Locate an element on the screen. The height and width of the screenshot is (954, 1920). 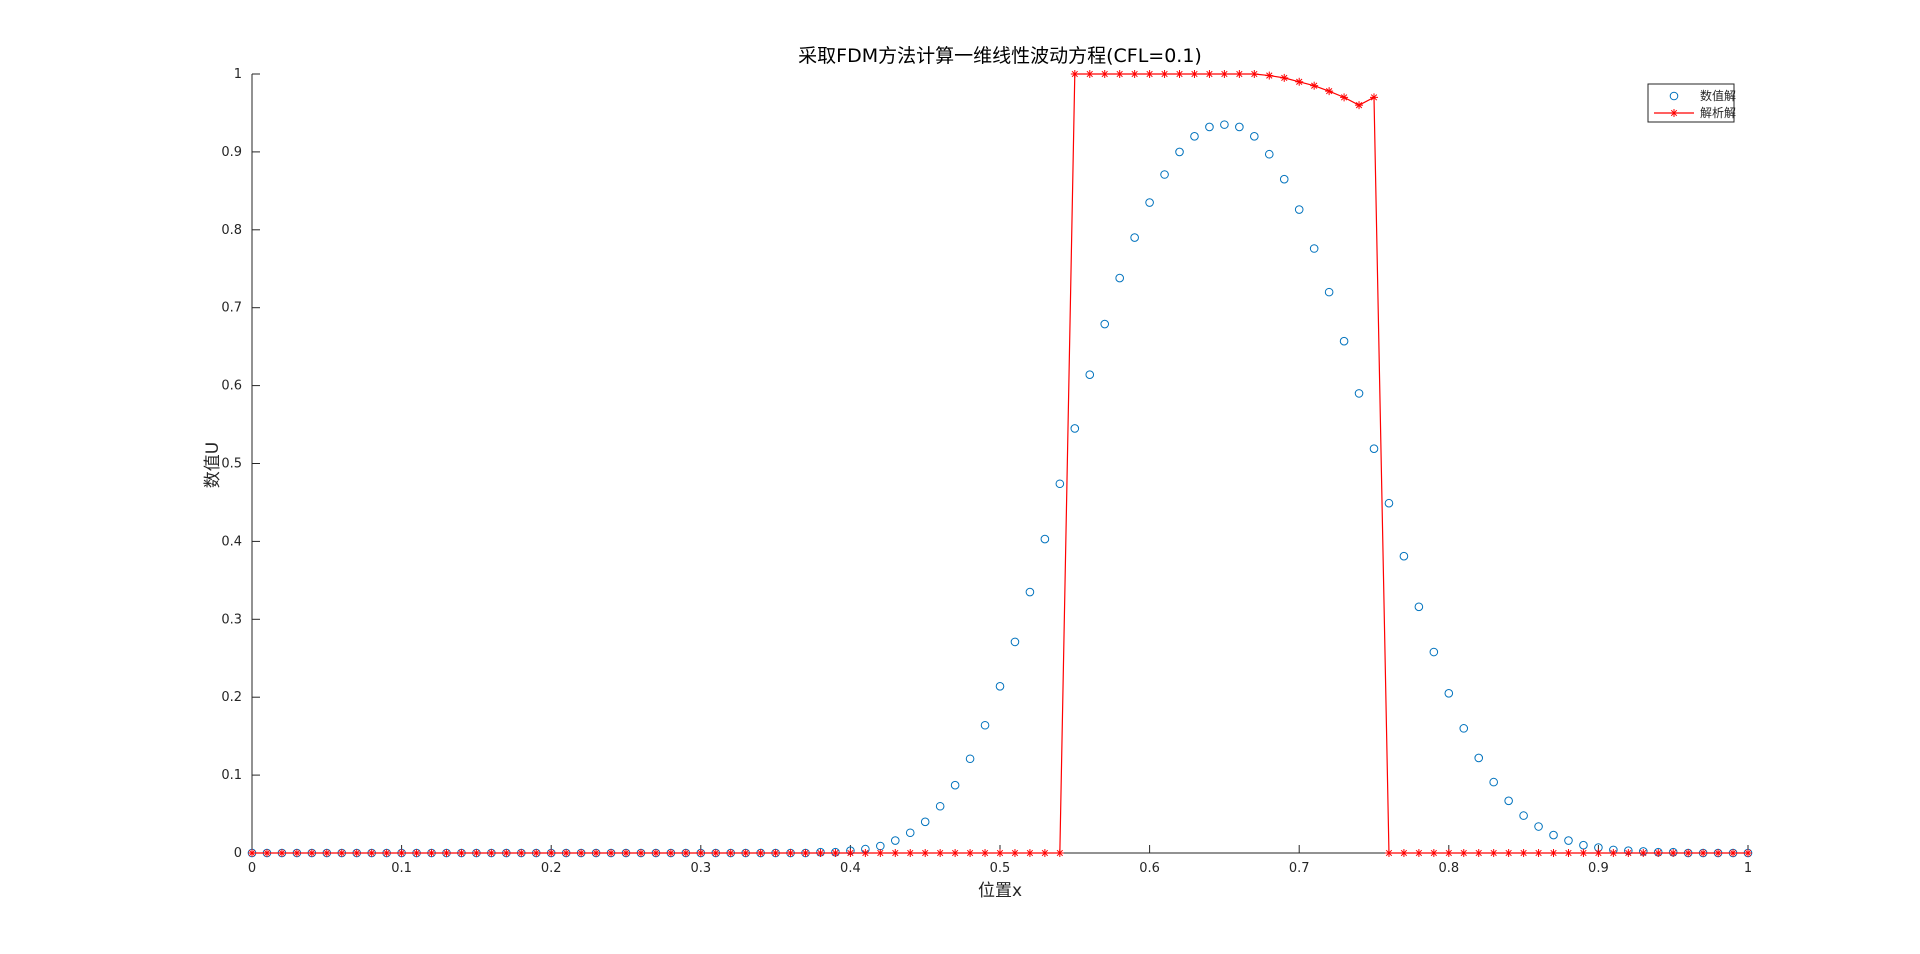
x-tick-label: 0.9 is located at coordinates (1598, 868).